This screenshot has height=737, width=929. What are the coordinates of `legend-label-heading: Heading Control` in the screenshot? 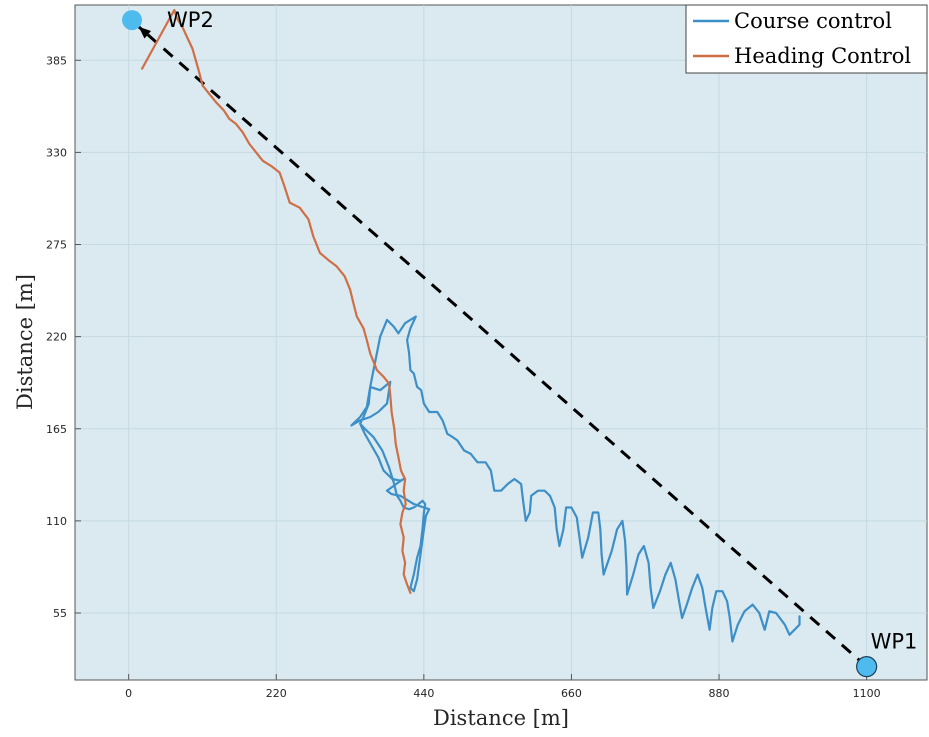 It's located at (822, 56).